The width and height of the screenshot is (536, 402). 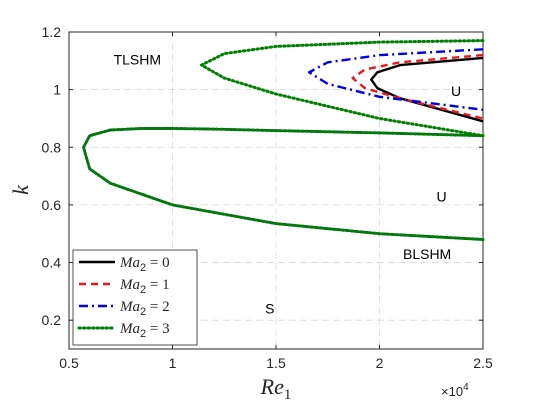 I want to click on y-tick-label: 0.8, so click(x=52, y=147).